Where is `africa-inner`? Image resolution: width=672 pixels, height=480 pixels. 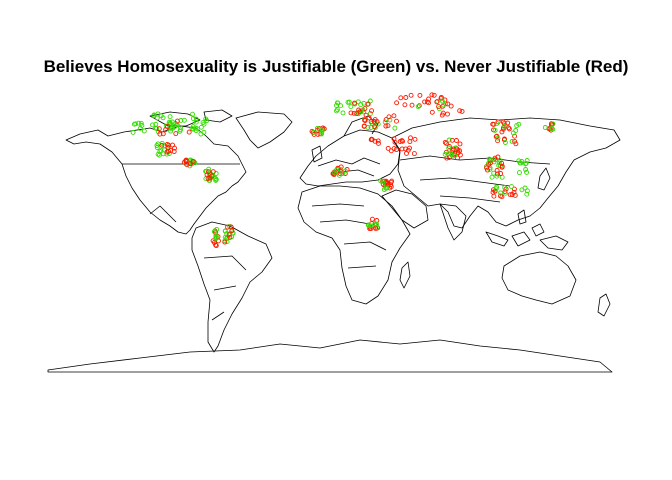 africa-inner is located at coordinates (349, 236).